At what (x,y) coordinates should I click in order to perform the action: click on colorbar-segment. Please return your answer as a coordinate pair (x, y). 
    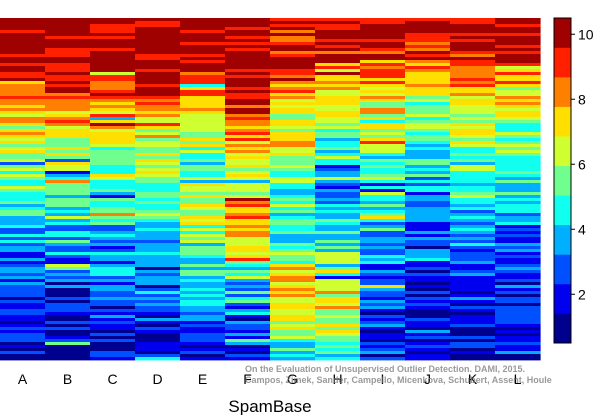
    Looking at the image, I should click on (562, 180).